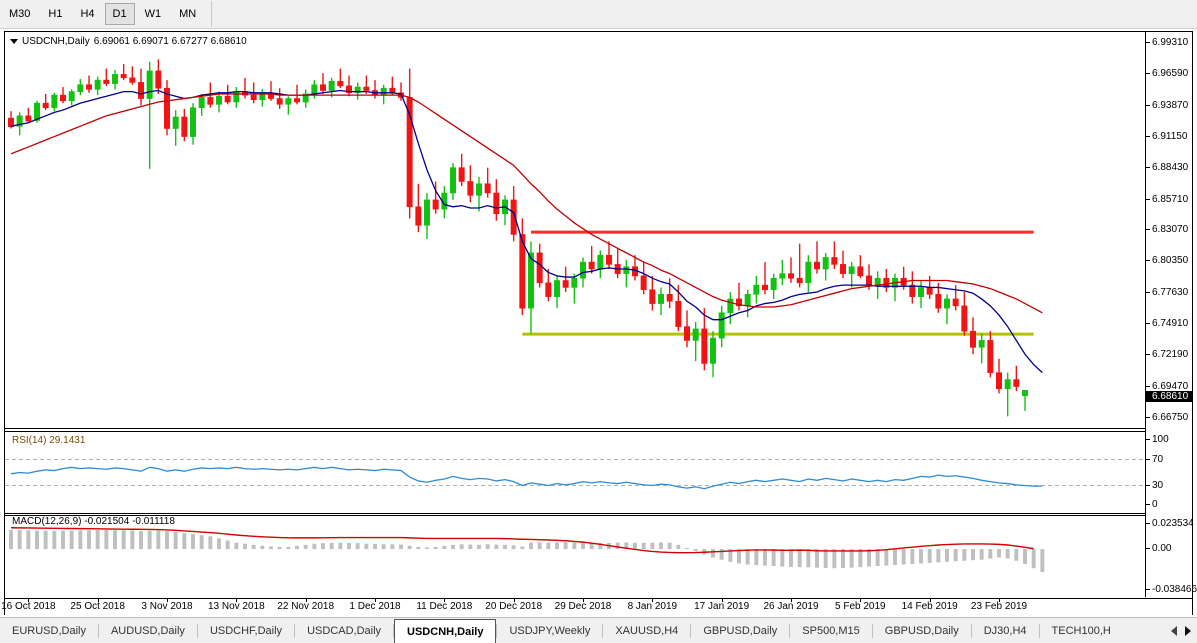 The height and width of the screenshot is (643, 1197). I want to click on chart-tab-eurusd-daily: EURUSD,Daily, so click(49, 631).